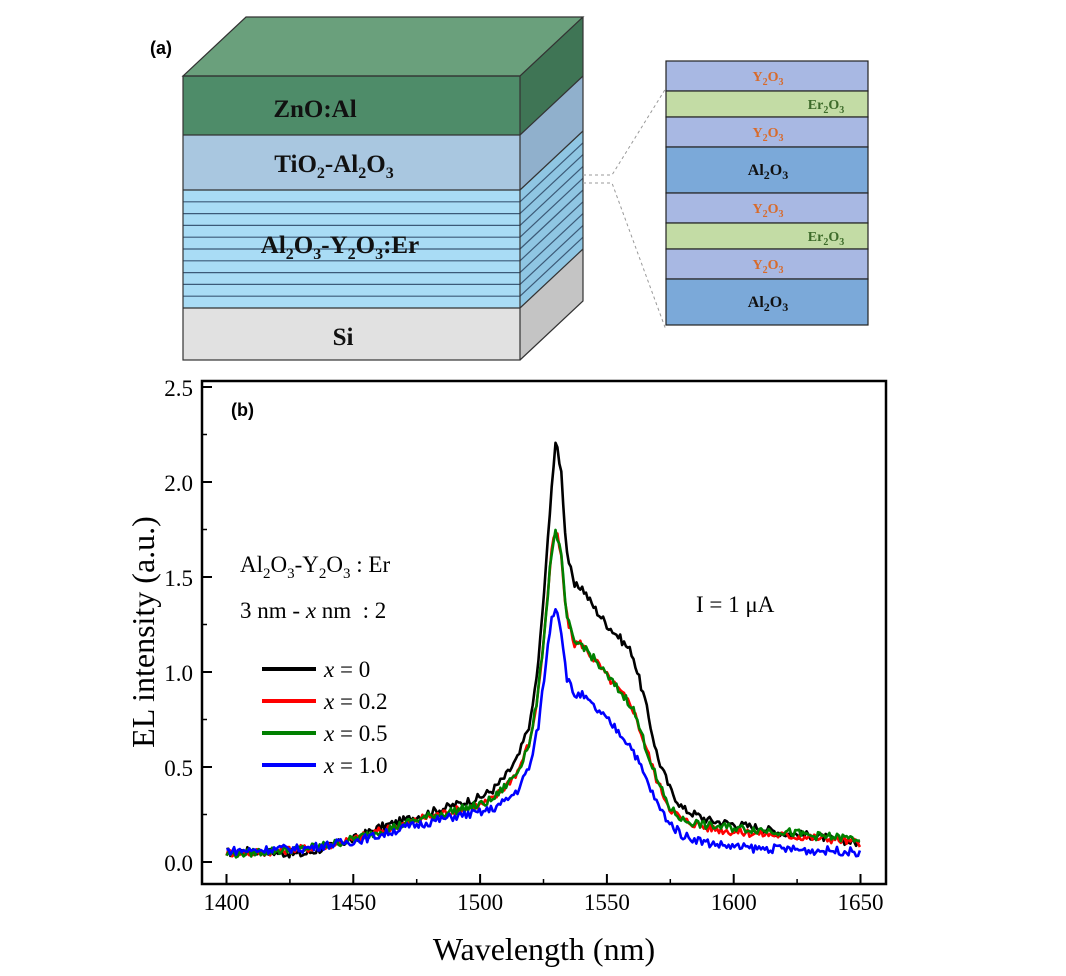  I want to click on zno-layer-label: ZnO:Al, so click(314, 109).